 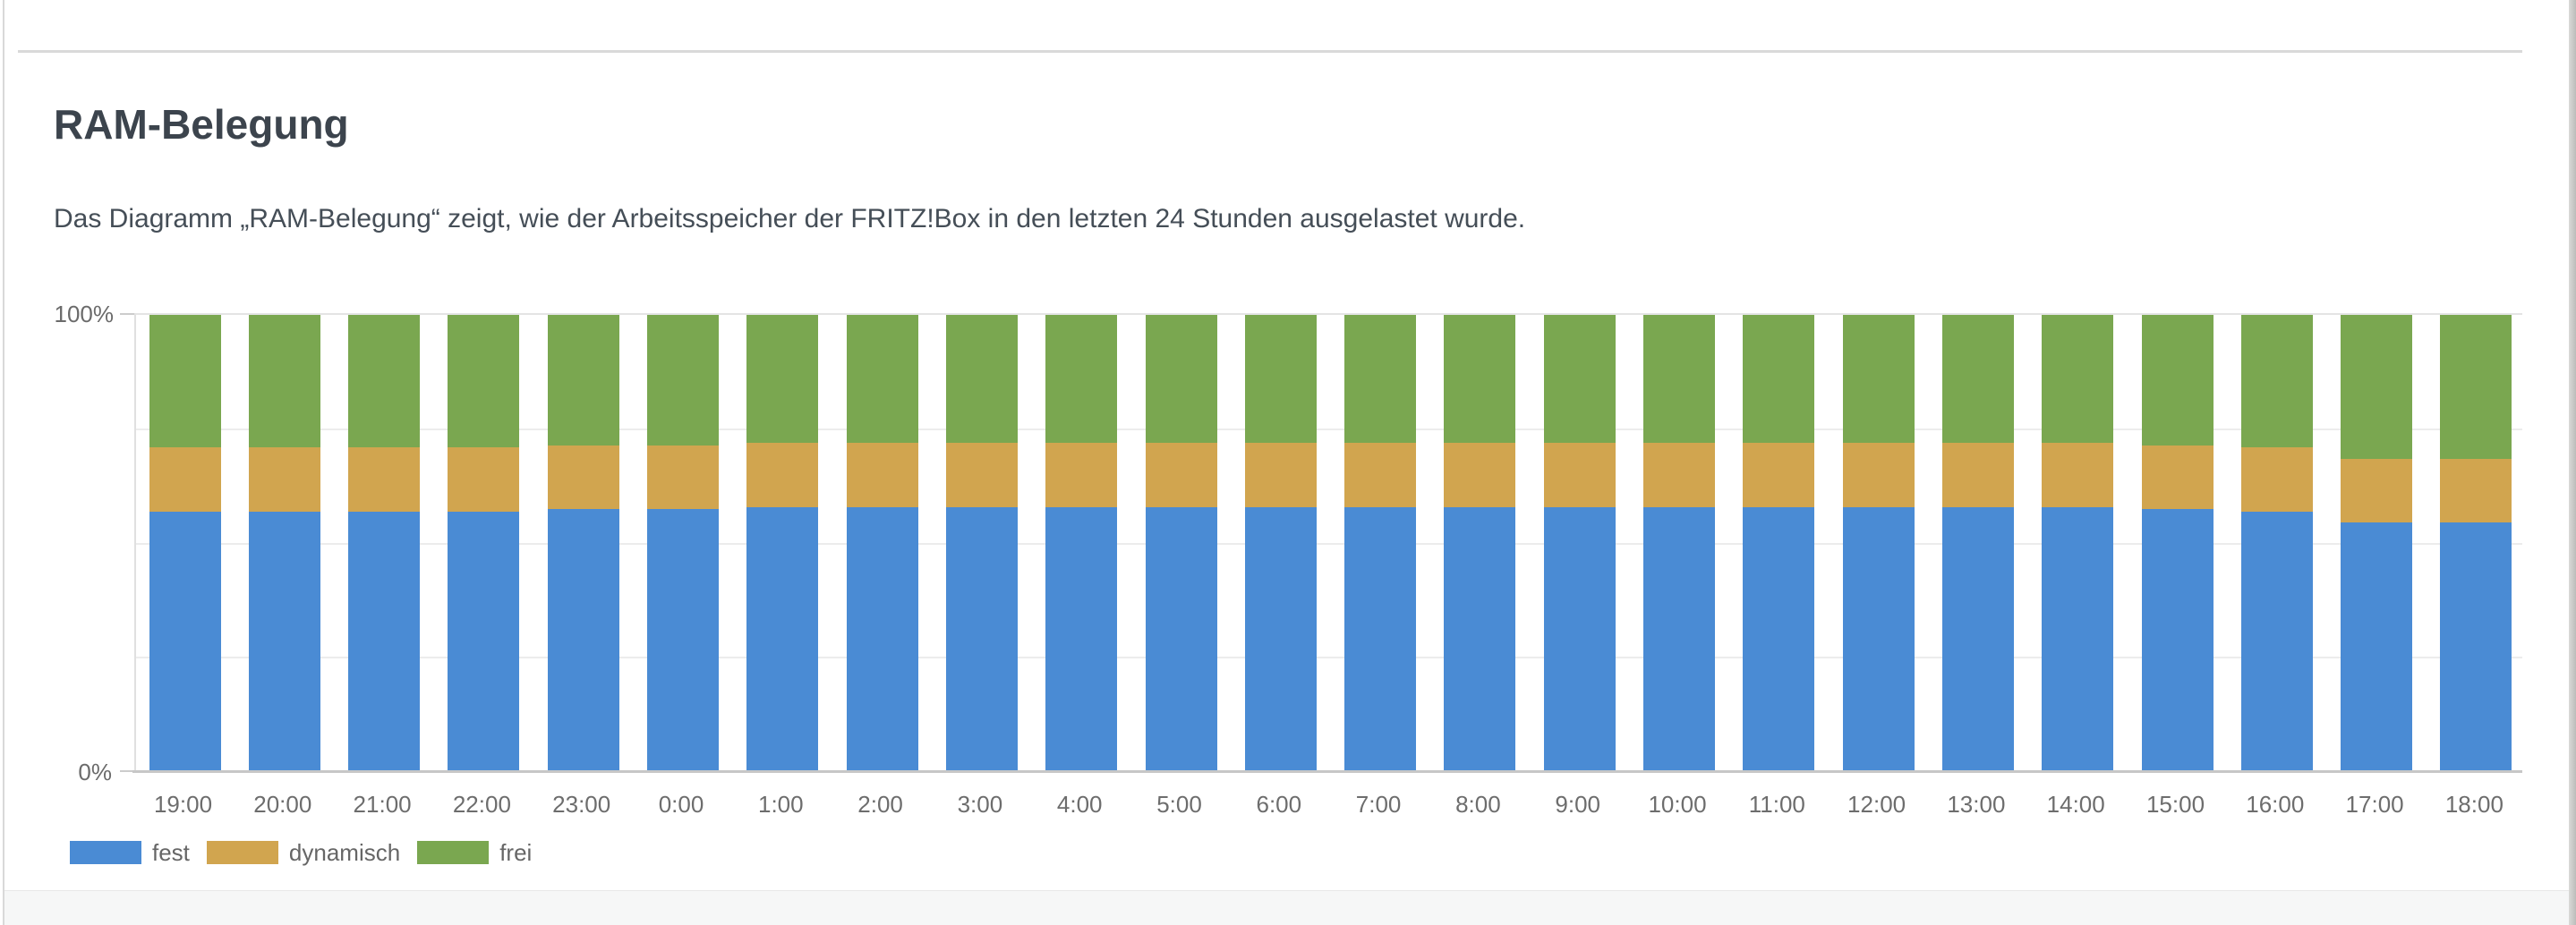 I want to click on bar-14:00-segment-fest, so click(x=2078, y=639).